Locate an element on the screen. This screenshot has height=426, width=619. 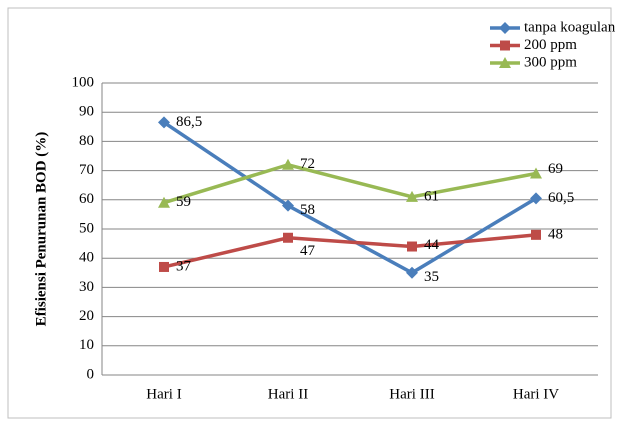
y-axis-label: Efisiensi Penurunan BOD (%) is located at coordinates (41, 229).